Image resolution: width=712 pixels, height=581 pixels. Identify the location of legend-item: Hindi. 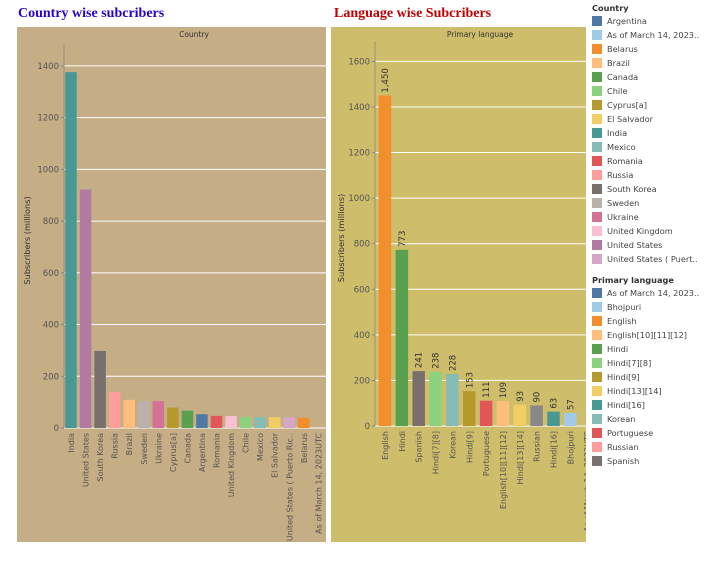
(651, 349).